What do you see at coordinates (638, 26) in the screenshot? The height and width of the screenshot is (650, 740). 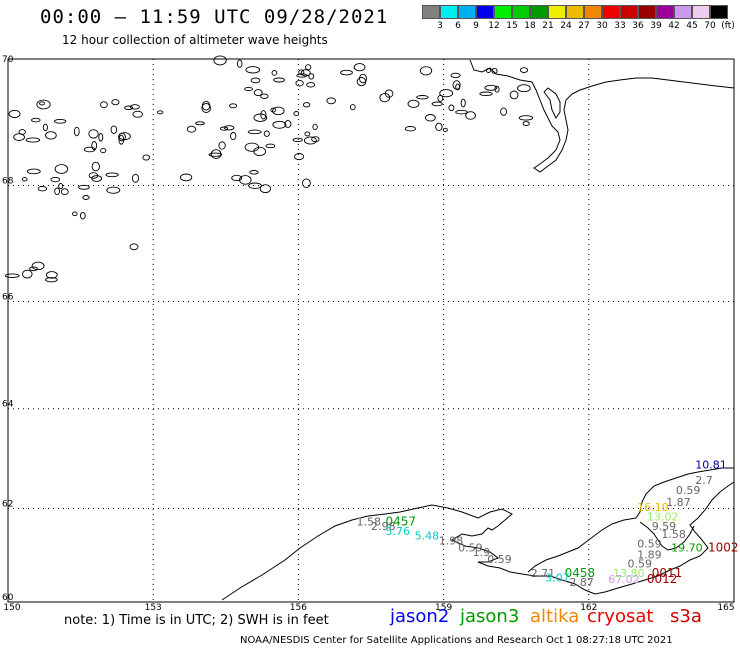 I see `colorbar-label: 36` at bounding box center [638, 26].